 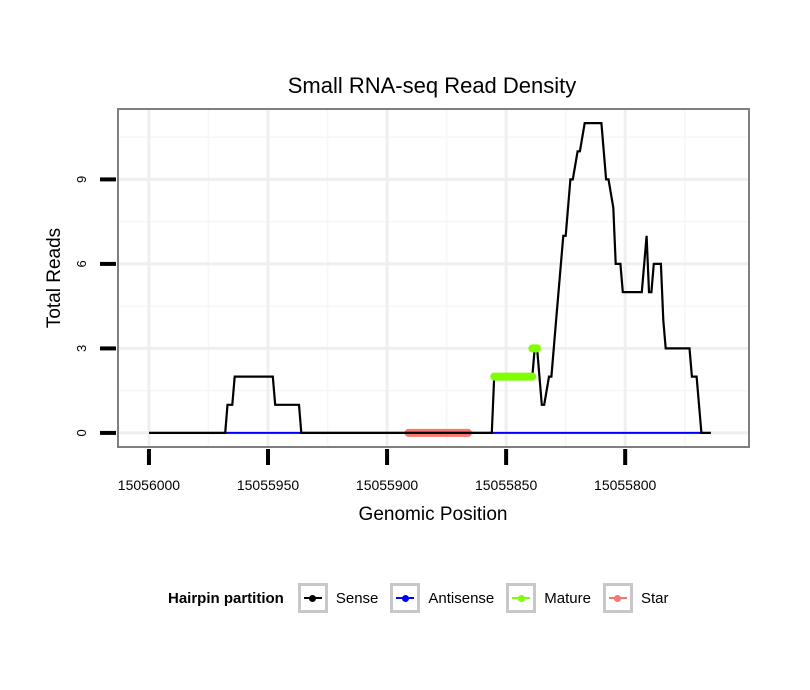 What do you see at coordinates (81, 179) in the screenshot?
I see `y-tick-label: 9` at bounding box center [81, 179].